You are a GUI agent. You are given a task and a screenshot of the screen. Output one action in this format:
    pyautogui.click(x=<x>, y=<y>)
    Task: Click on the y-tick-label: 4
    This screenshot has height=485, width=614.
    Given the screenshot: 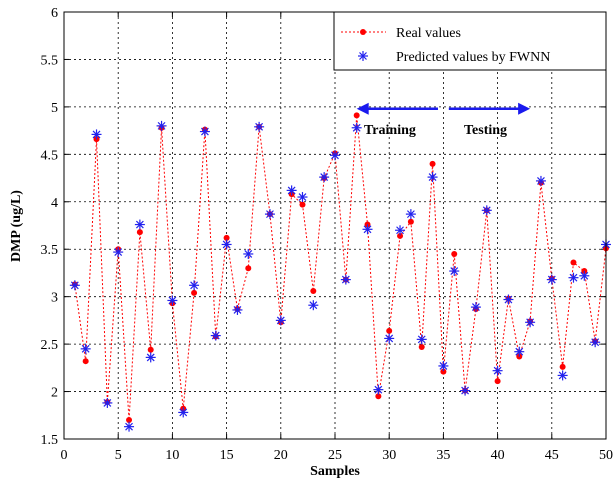 What is the action you would take?
    pyautogui.click(x=54, y=203)
    